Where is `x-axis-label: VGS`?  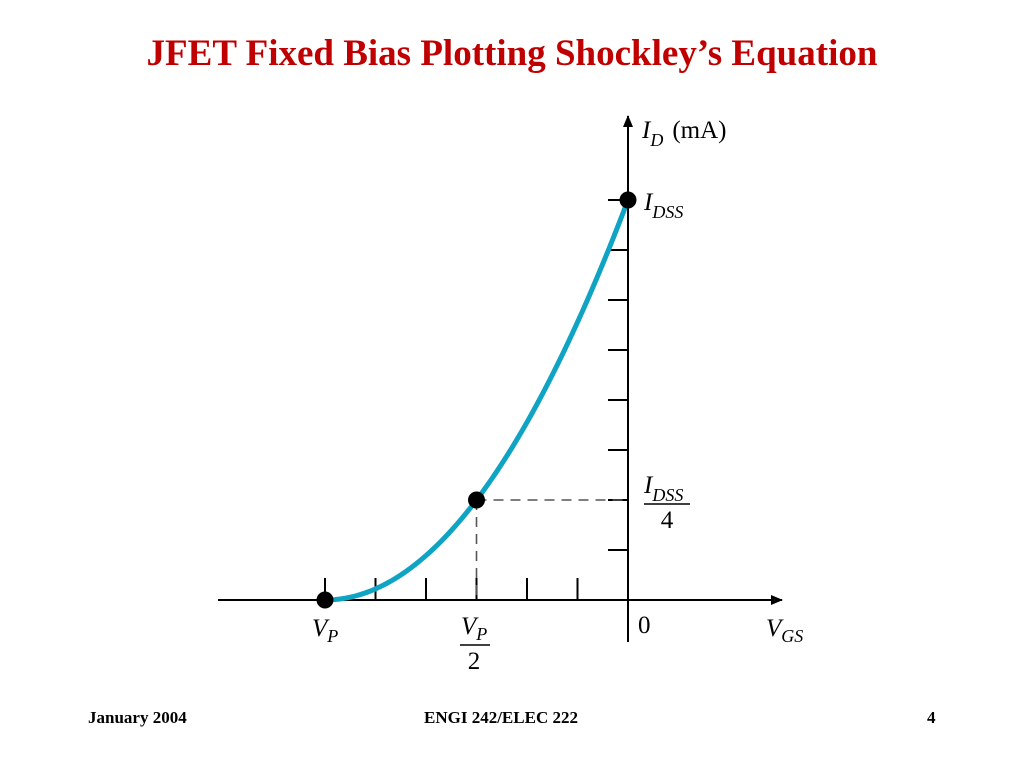
x-axis-label: VGS is located at coordinates (784, 630).